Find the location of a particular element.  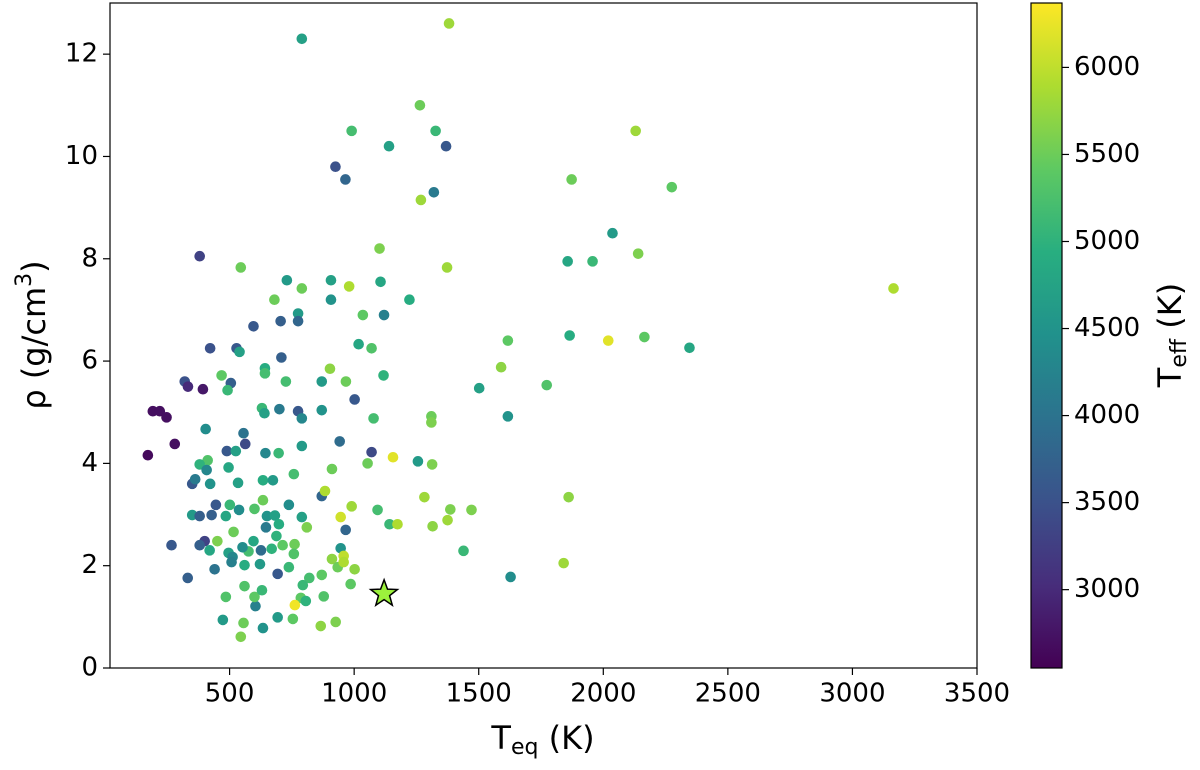

colorbar-tick-label: 6000 is located at coordinates (1107, 67).